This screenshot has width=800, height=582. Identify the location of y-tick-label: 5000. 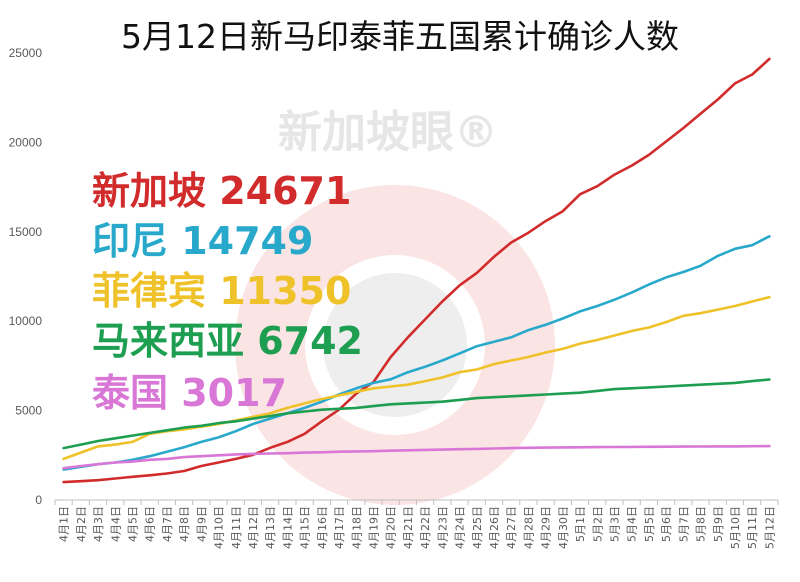
(28, 411).